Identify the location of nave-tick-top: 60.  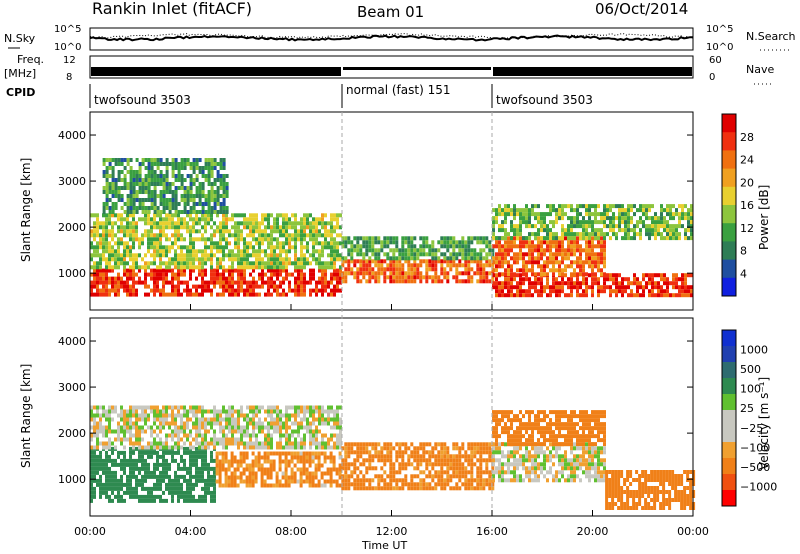
(715, 60).